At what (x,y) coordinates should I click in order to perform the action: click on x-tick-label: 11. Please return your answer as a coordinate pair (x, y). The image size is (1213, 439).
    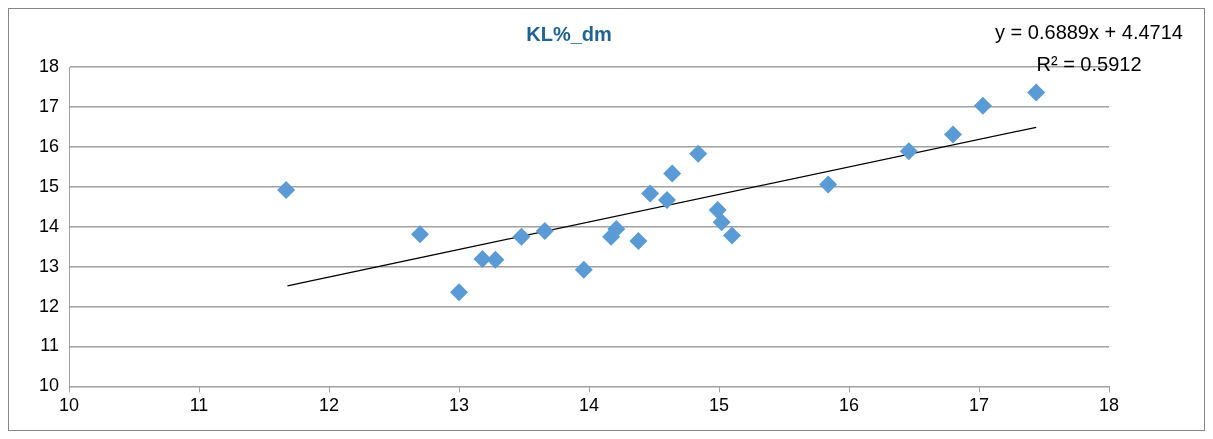
    Looking at the image, I should click on (199, 405).